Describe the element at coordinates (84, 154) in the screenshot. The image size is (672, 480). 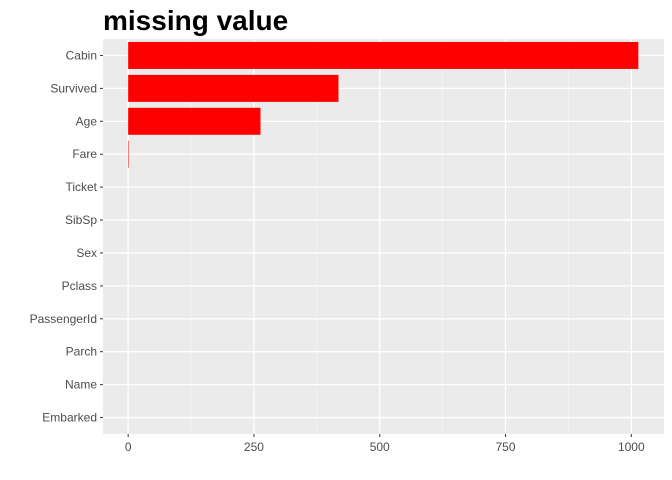
I see `y-tick-label: Fare` at that location.